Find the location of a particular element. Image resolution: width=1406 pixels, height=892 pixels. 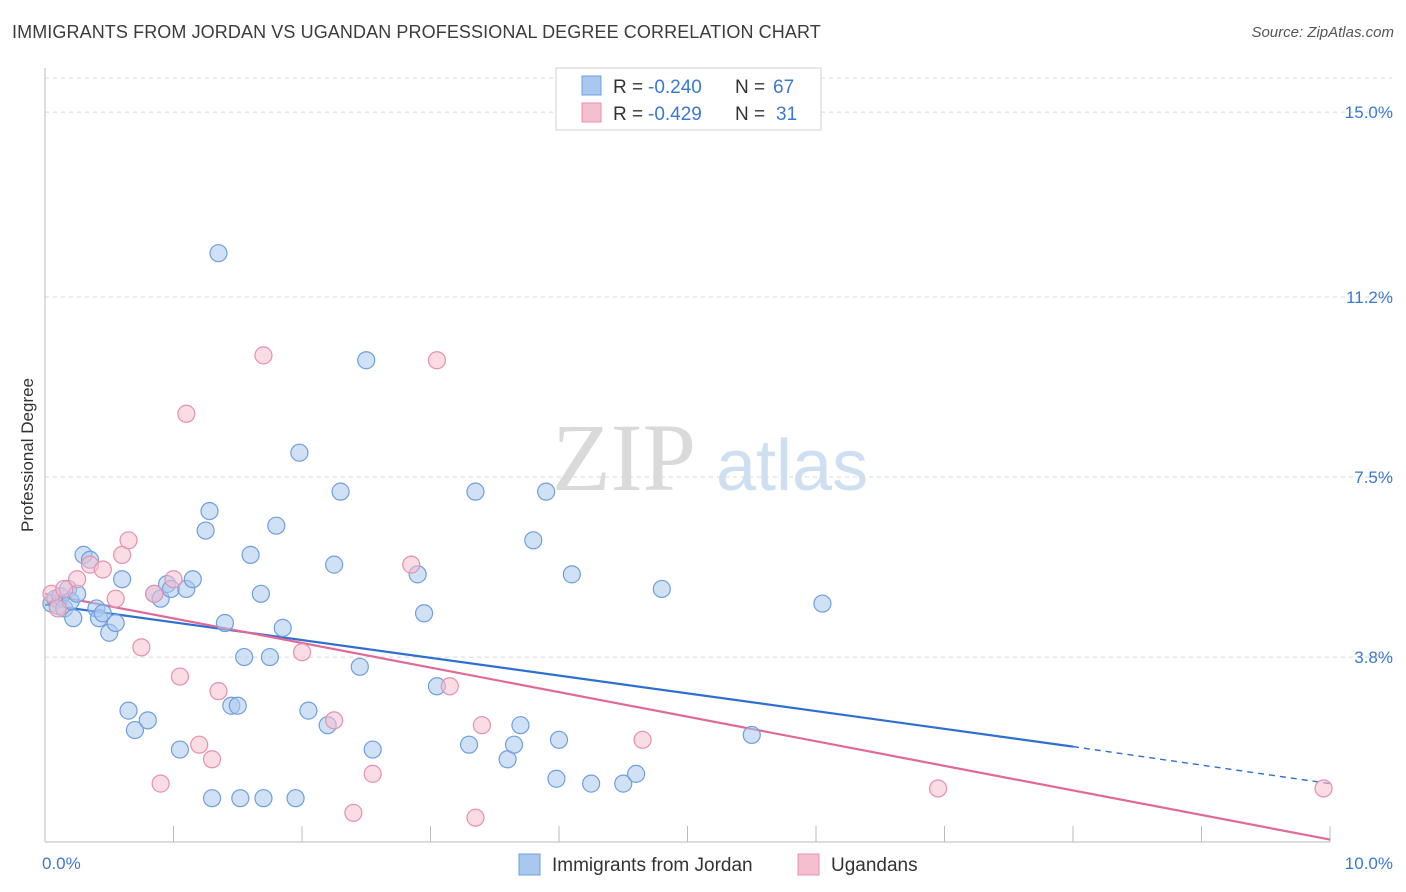

bottom-legend-label-ugandans: Ugandans is located at coordinates (874, 865).